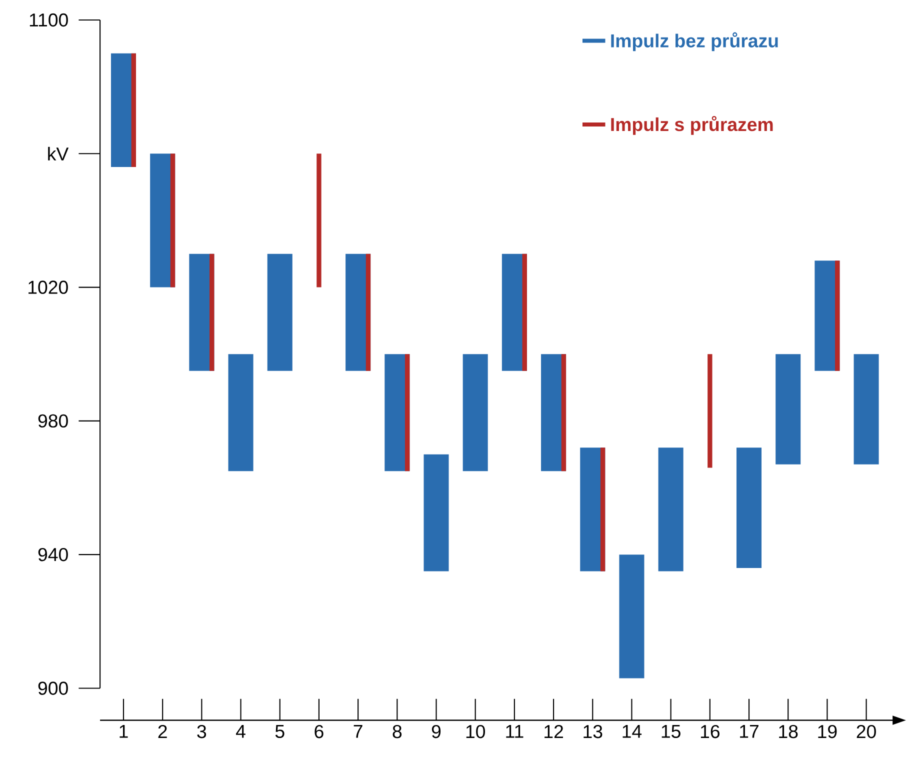 The height and width of the screenshot is (764, 915). What do you see at coordinates (788, 731) in the screenshot?
I see `x-tick-label: 18` at bounding box center [788, 731].